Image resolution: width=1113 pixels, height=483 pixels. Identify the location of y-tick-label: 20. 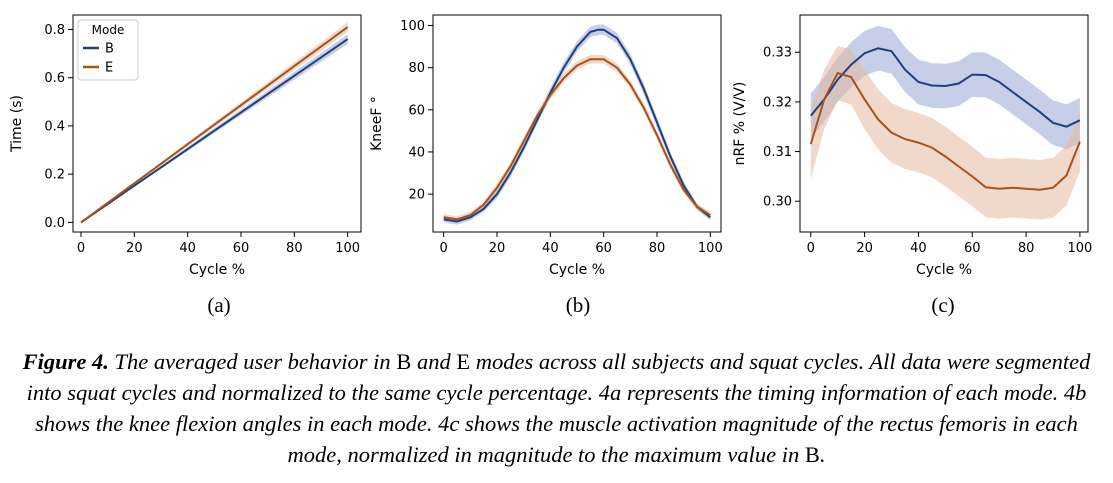
(416, 195).